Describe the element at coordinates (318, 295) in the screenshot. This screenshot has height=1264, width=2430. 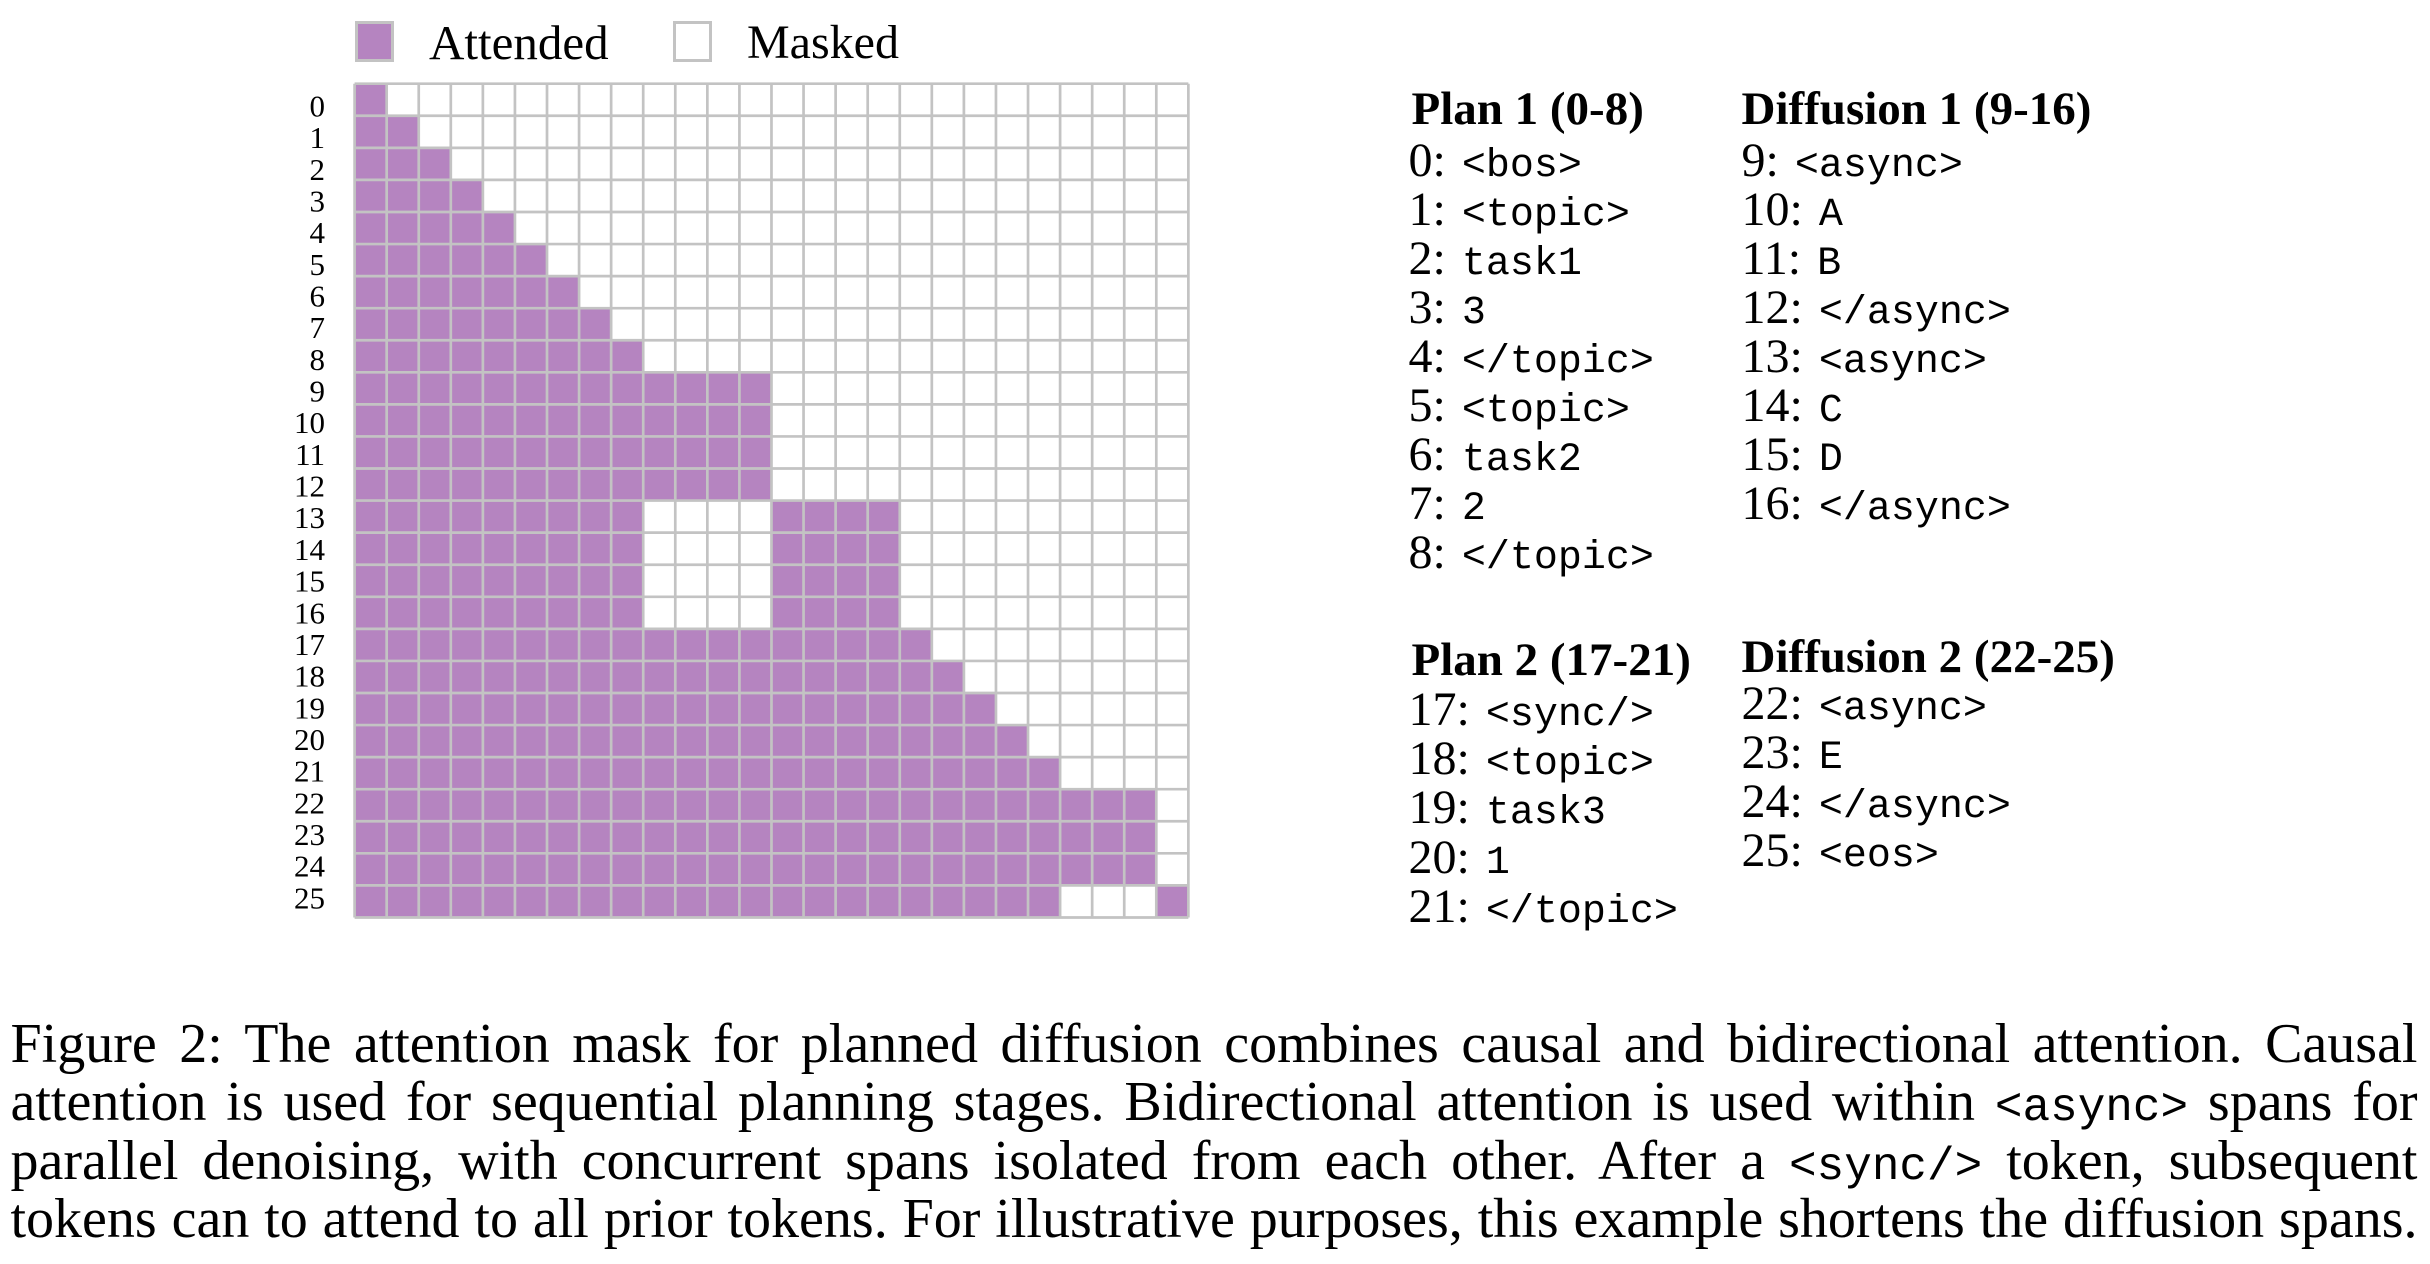
I see `svg-text: 6` at that location.